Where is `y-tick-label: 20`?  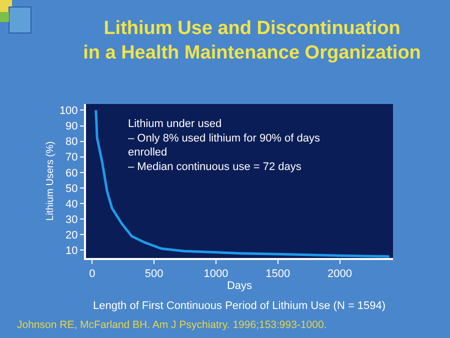
y-tick-label: 20 is located at coordinates (72, 236).